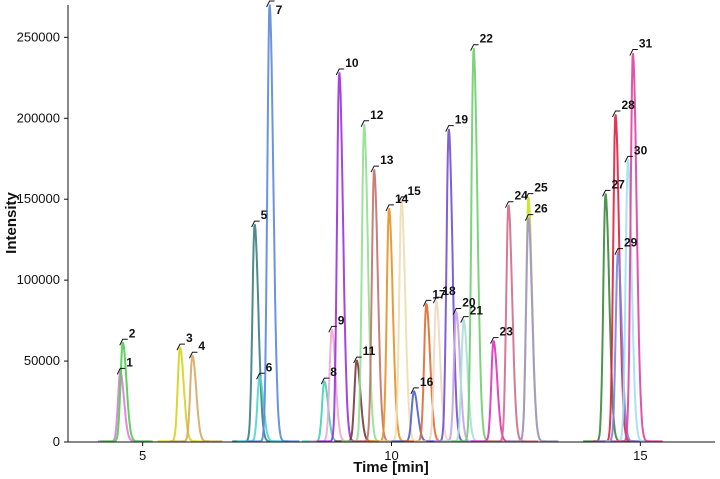  Describe the element at coordinates (201, 346) in the screenshot. I see `peak-label: 4` at that location.